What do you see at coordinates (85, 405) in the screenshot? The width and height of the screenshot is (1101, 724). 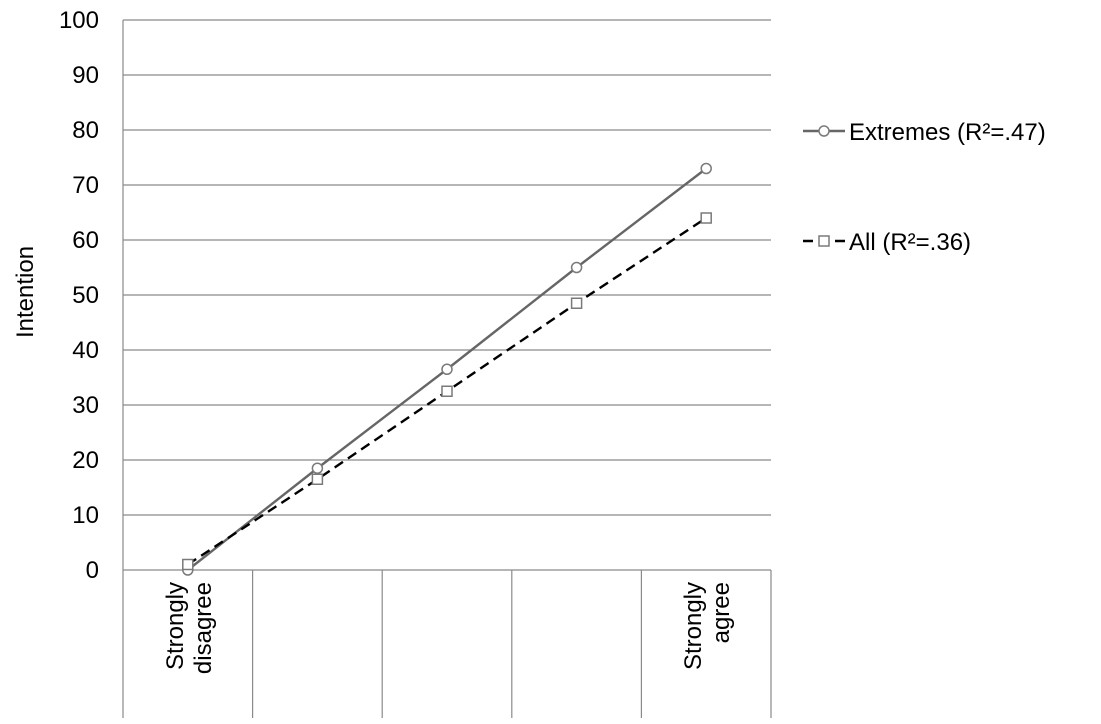 I see `y-tick-label: 30` at bounding box center [85, 405].